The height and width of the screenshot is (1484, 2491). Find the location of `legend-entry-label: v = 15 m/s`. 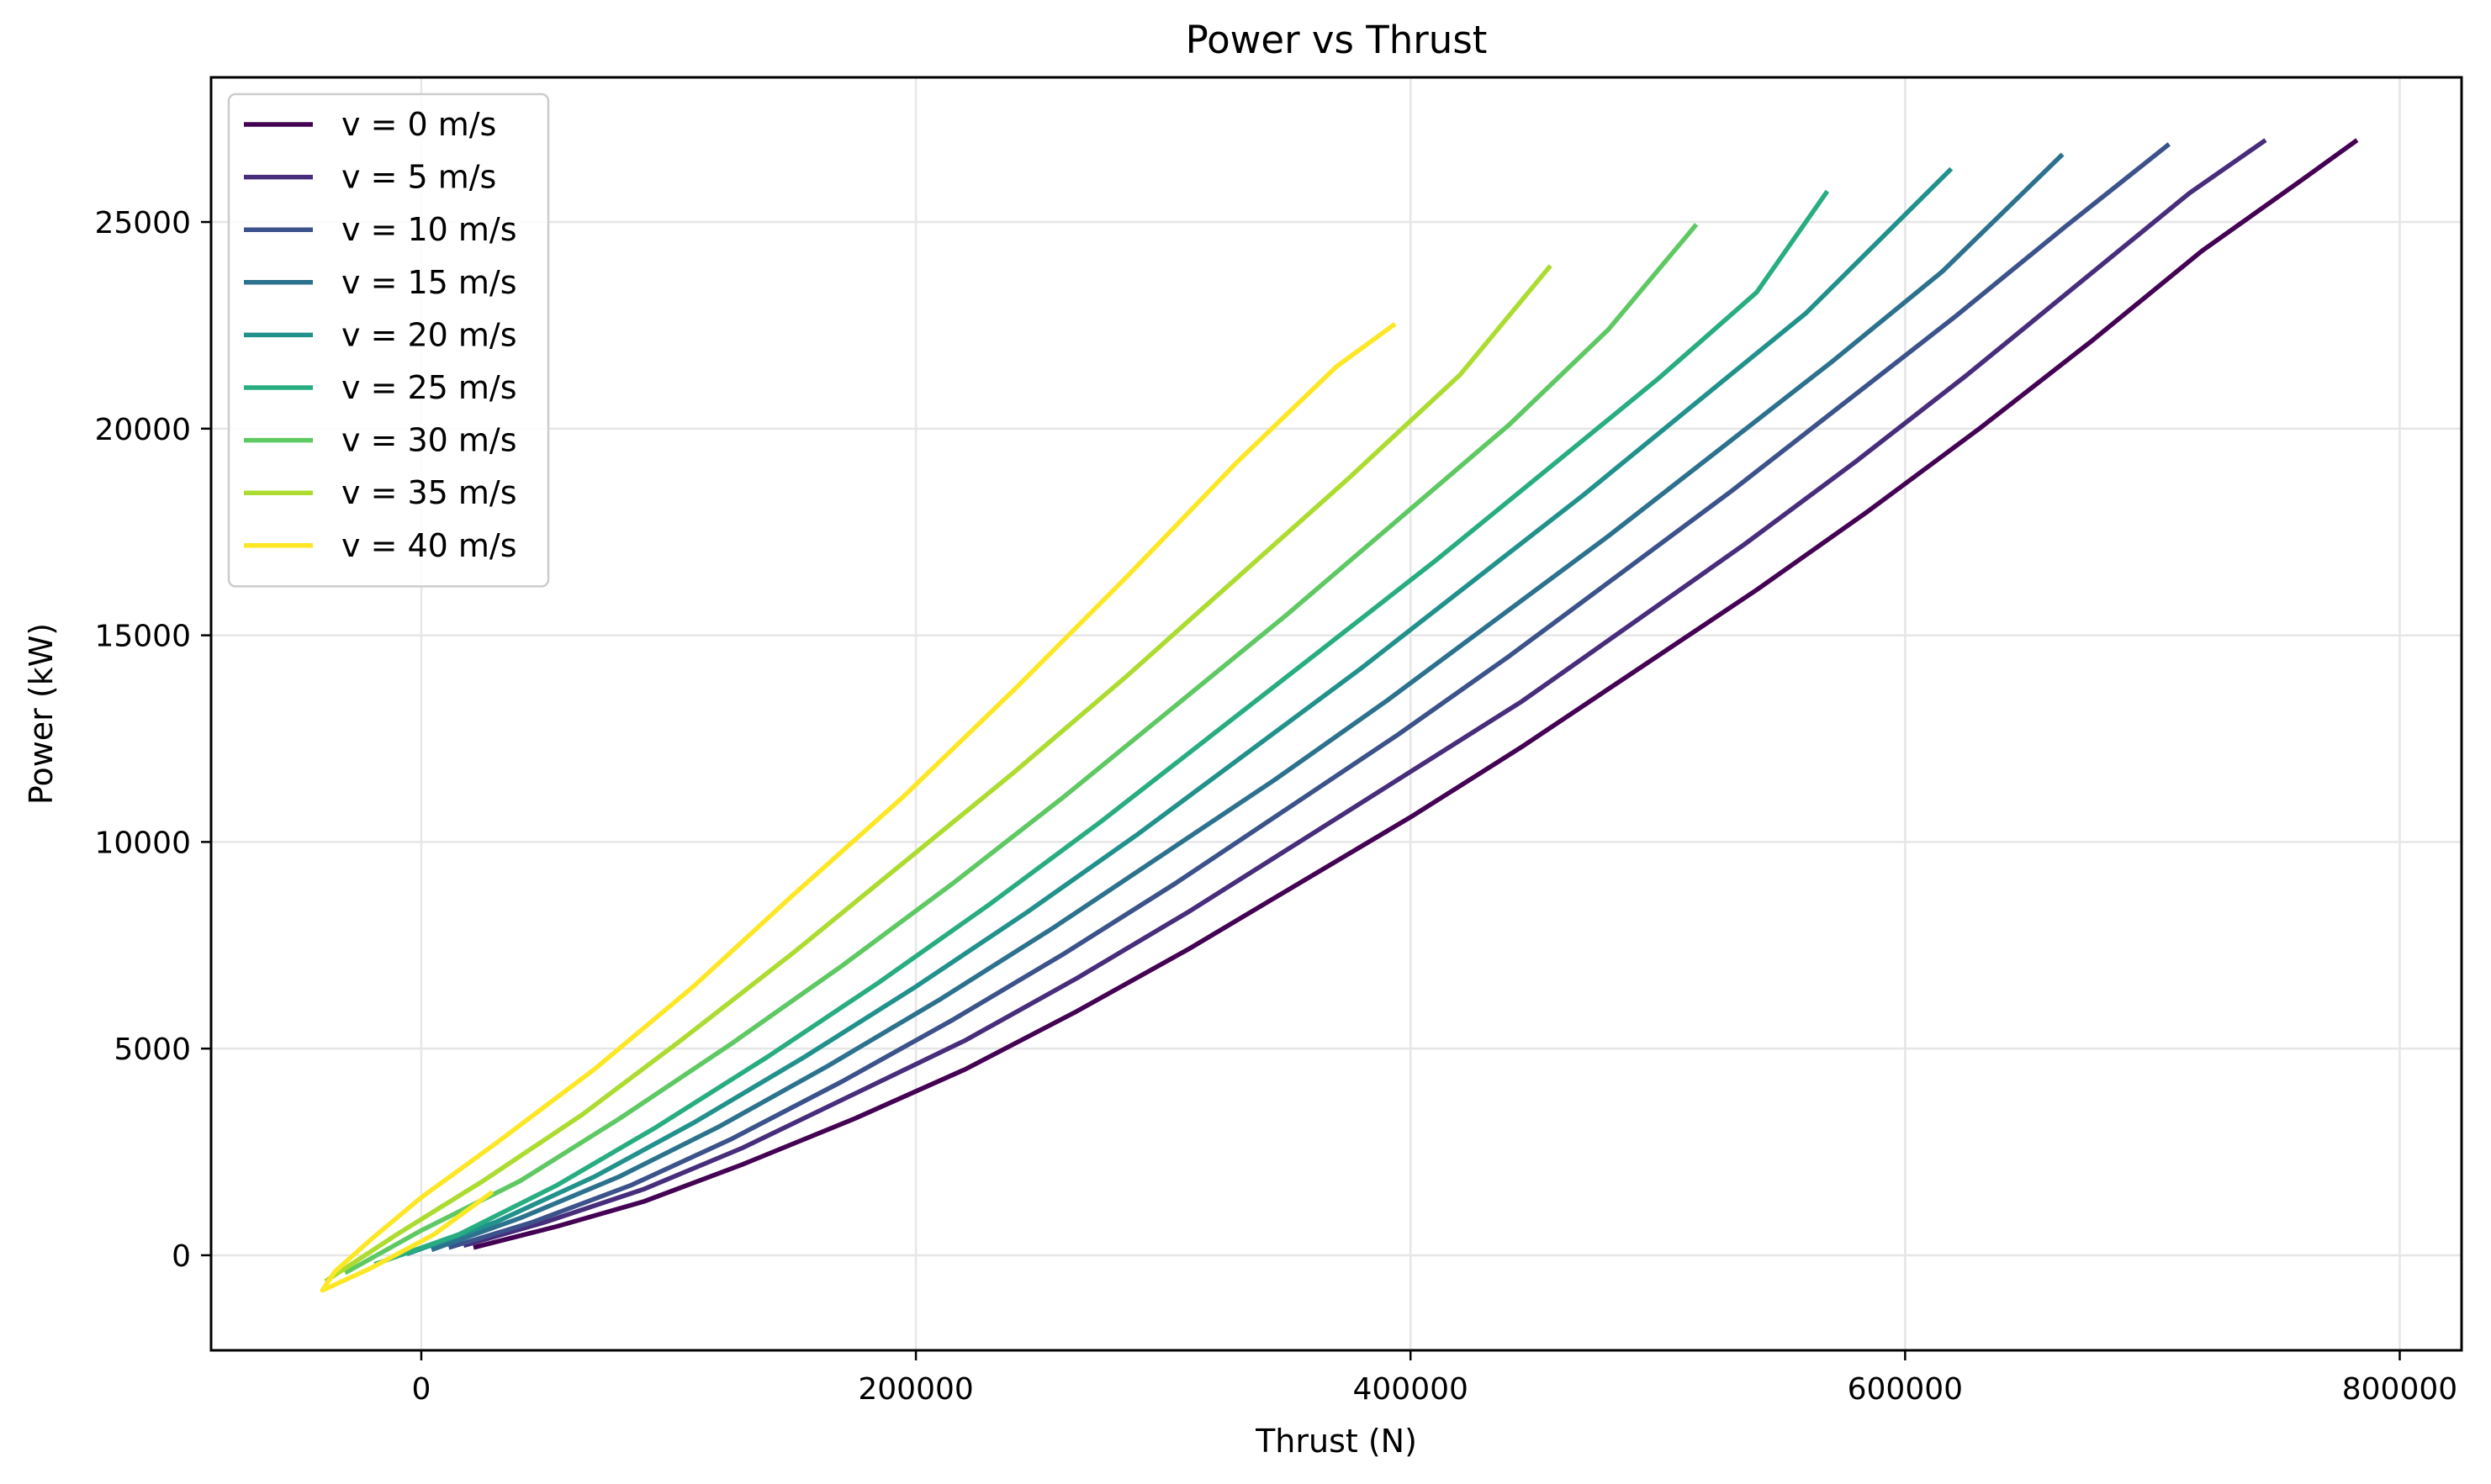

legend-entry-label: v = 15 m/s is located at coordinates (429, 282).